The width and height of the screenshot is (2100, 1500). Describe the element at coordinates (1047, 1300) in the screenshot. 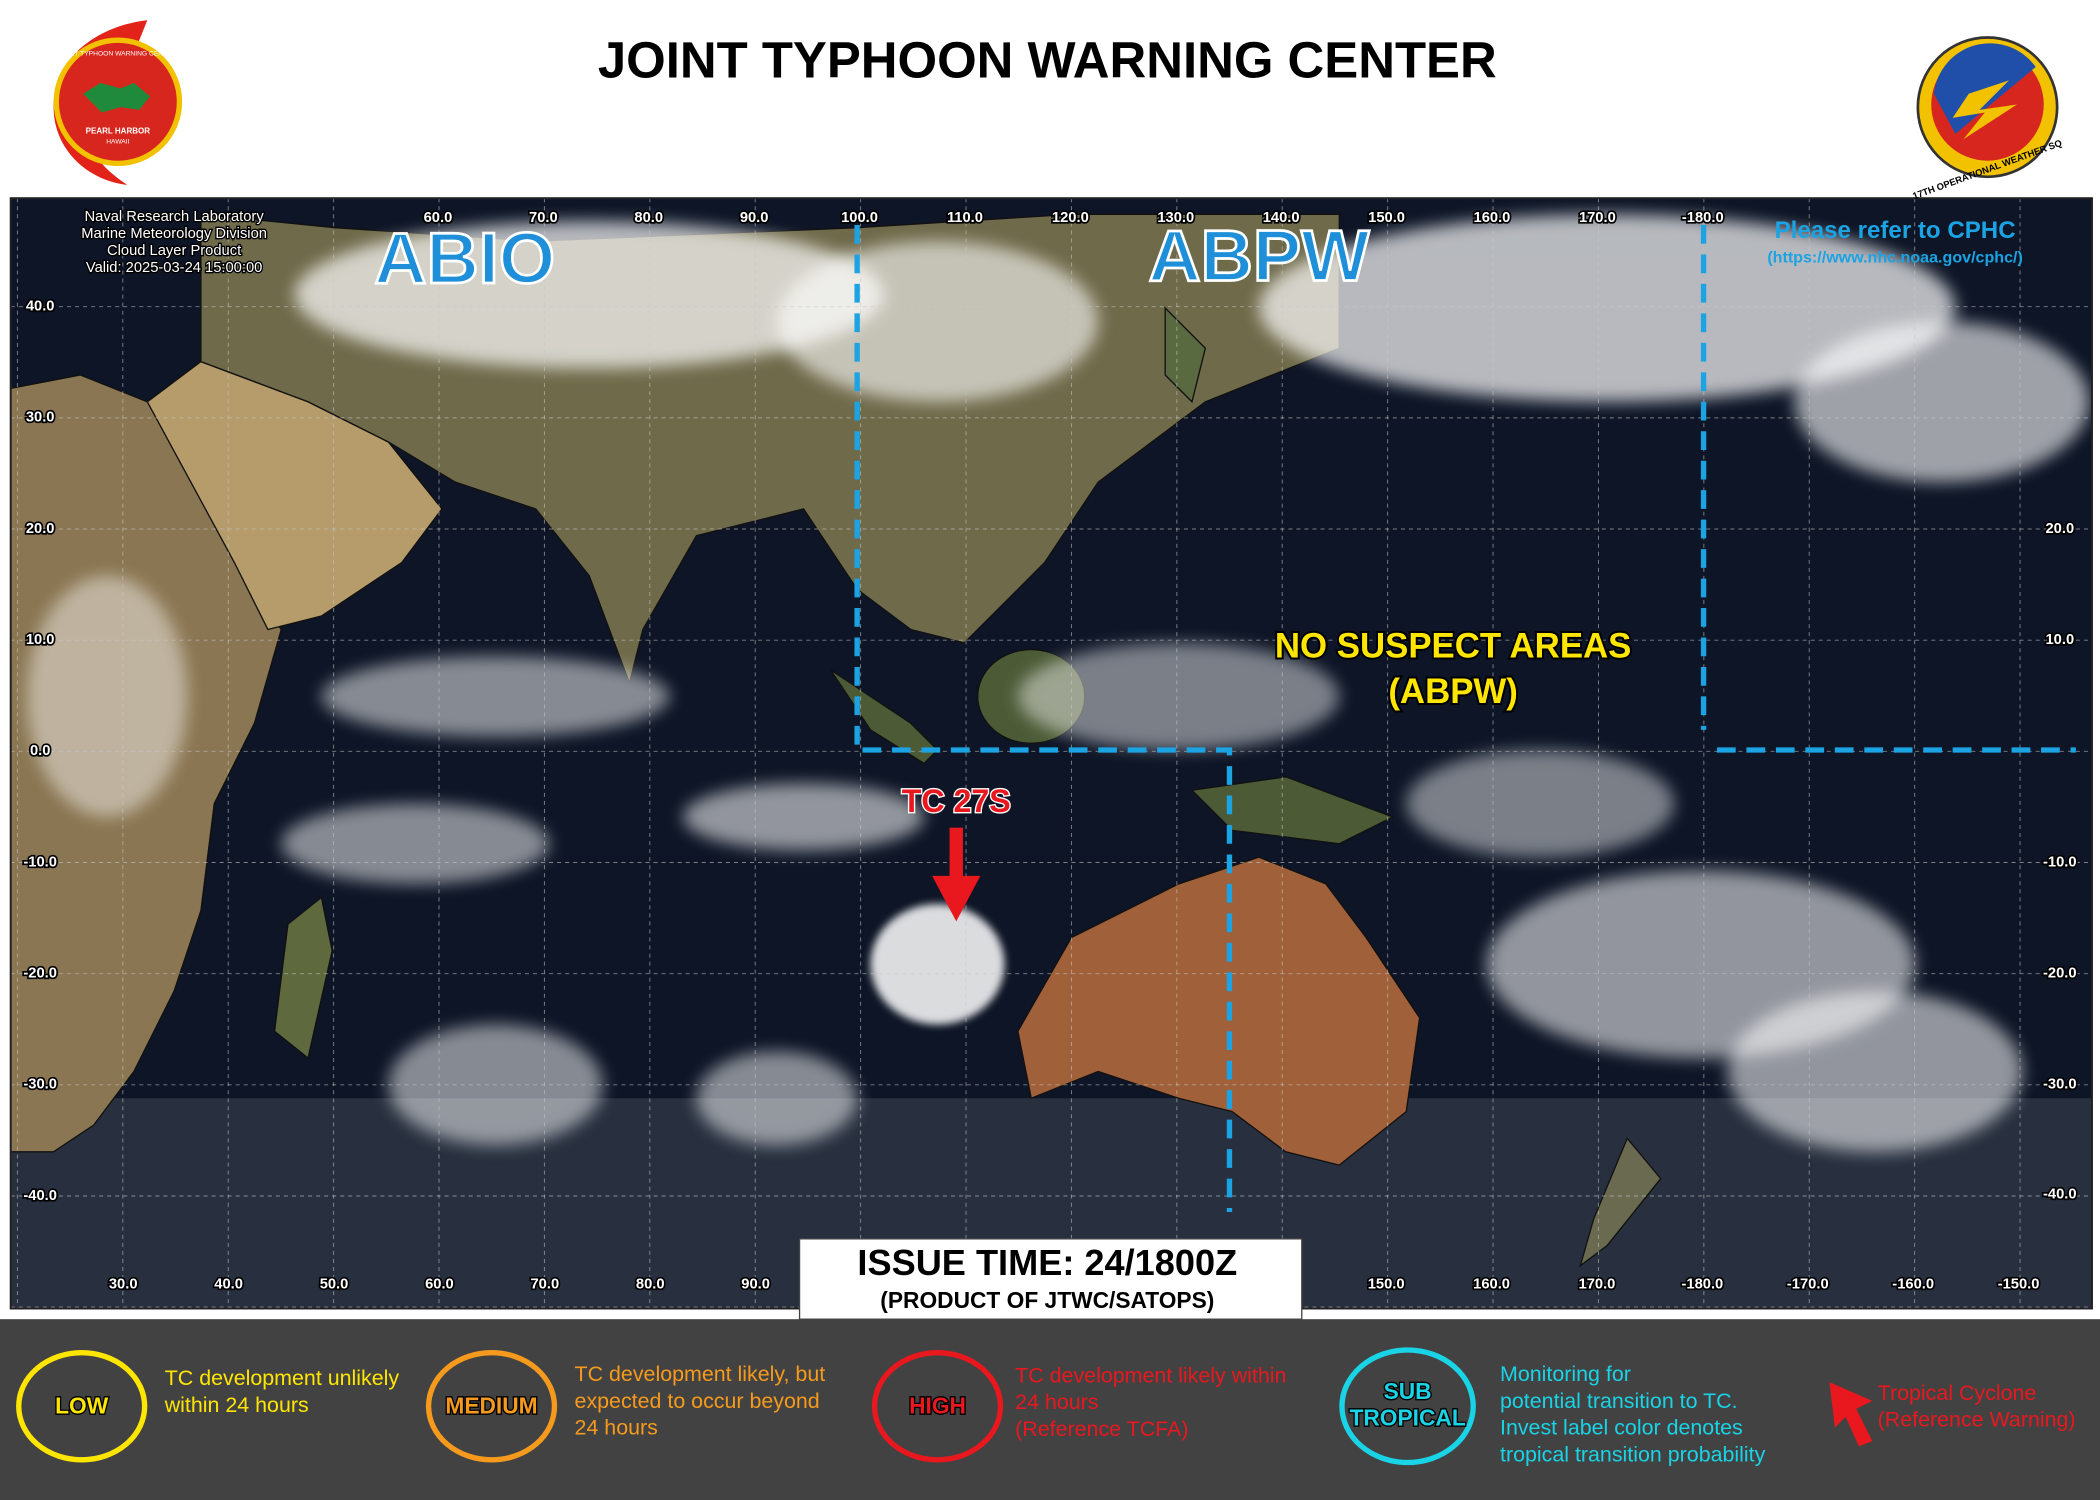

I see `product-line: (PRODUCT OF JTWC/SATOPS)` at that location.